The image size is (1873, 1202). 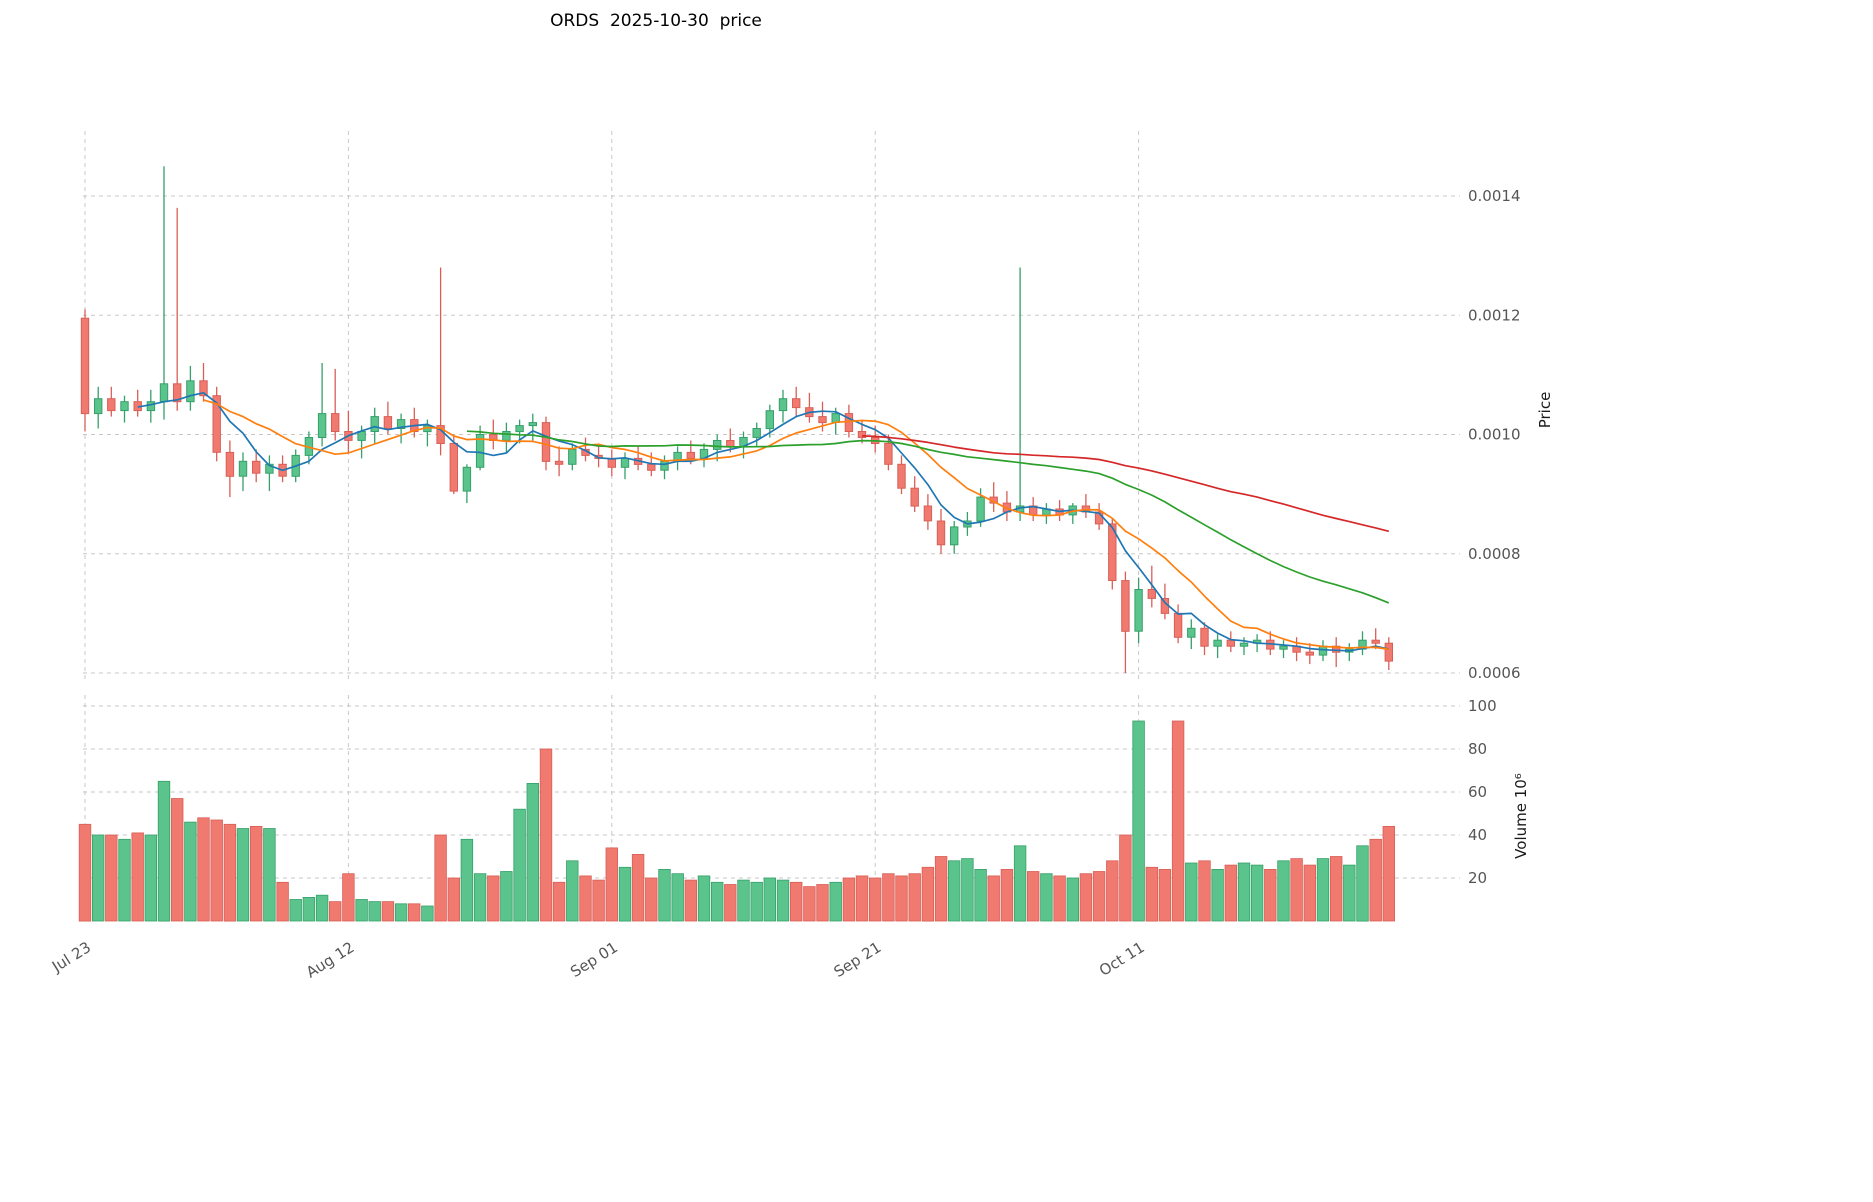 What do you see at coordinates (1477, 878) in the screenshot?
I see `volume-tick-label: 20` at bounding box center [1477, 878].